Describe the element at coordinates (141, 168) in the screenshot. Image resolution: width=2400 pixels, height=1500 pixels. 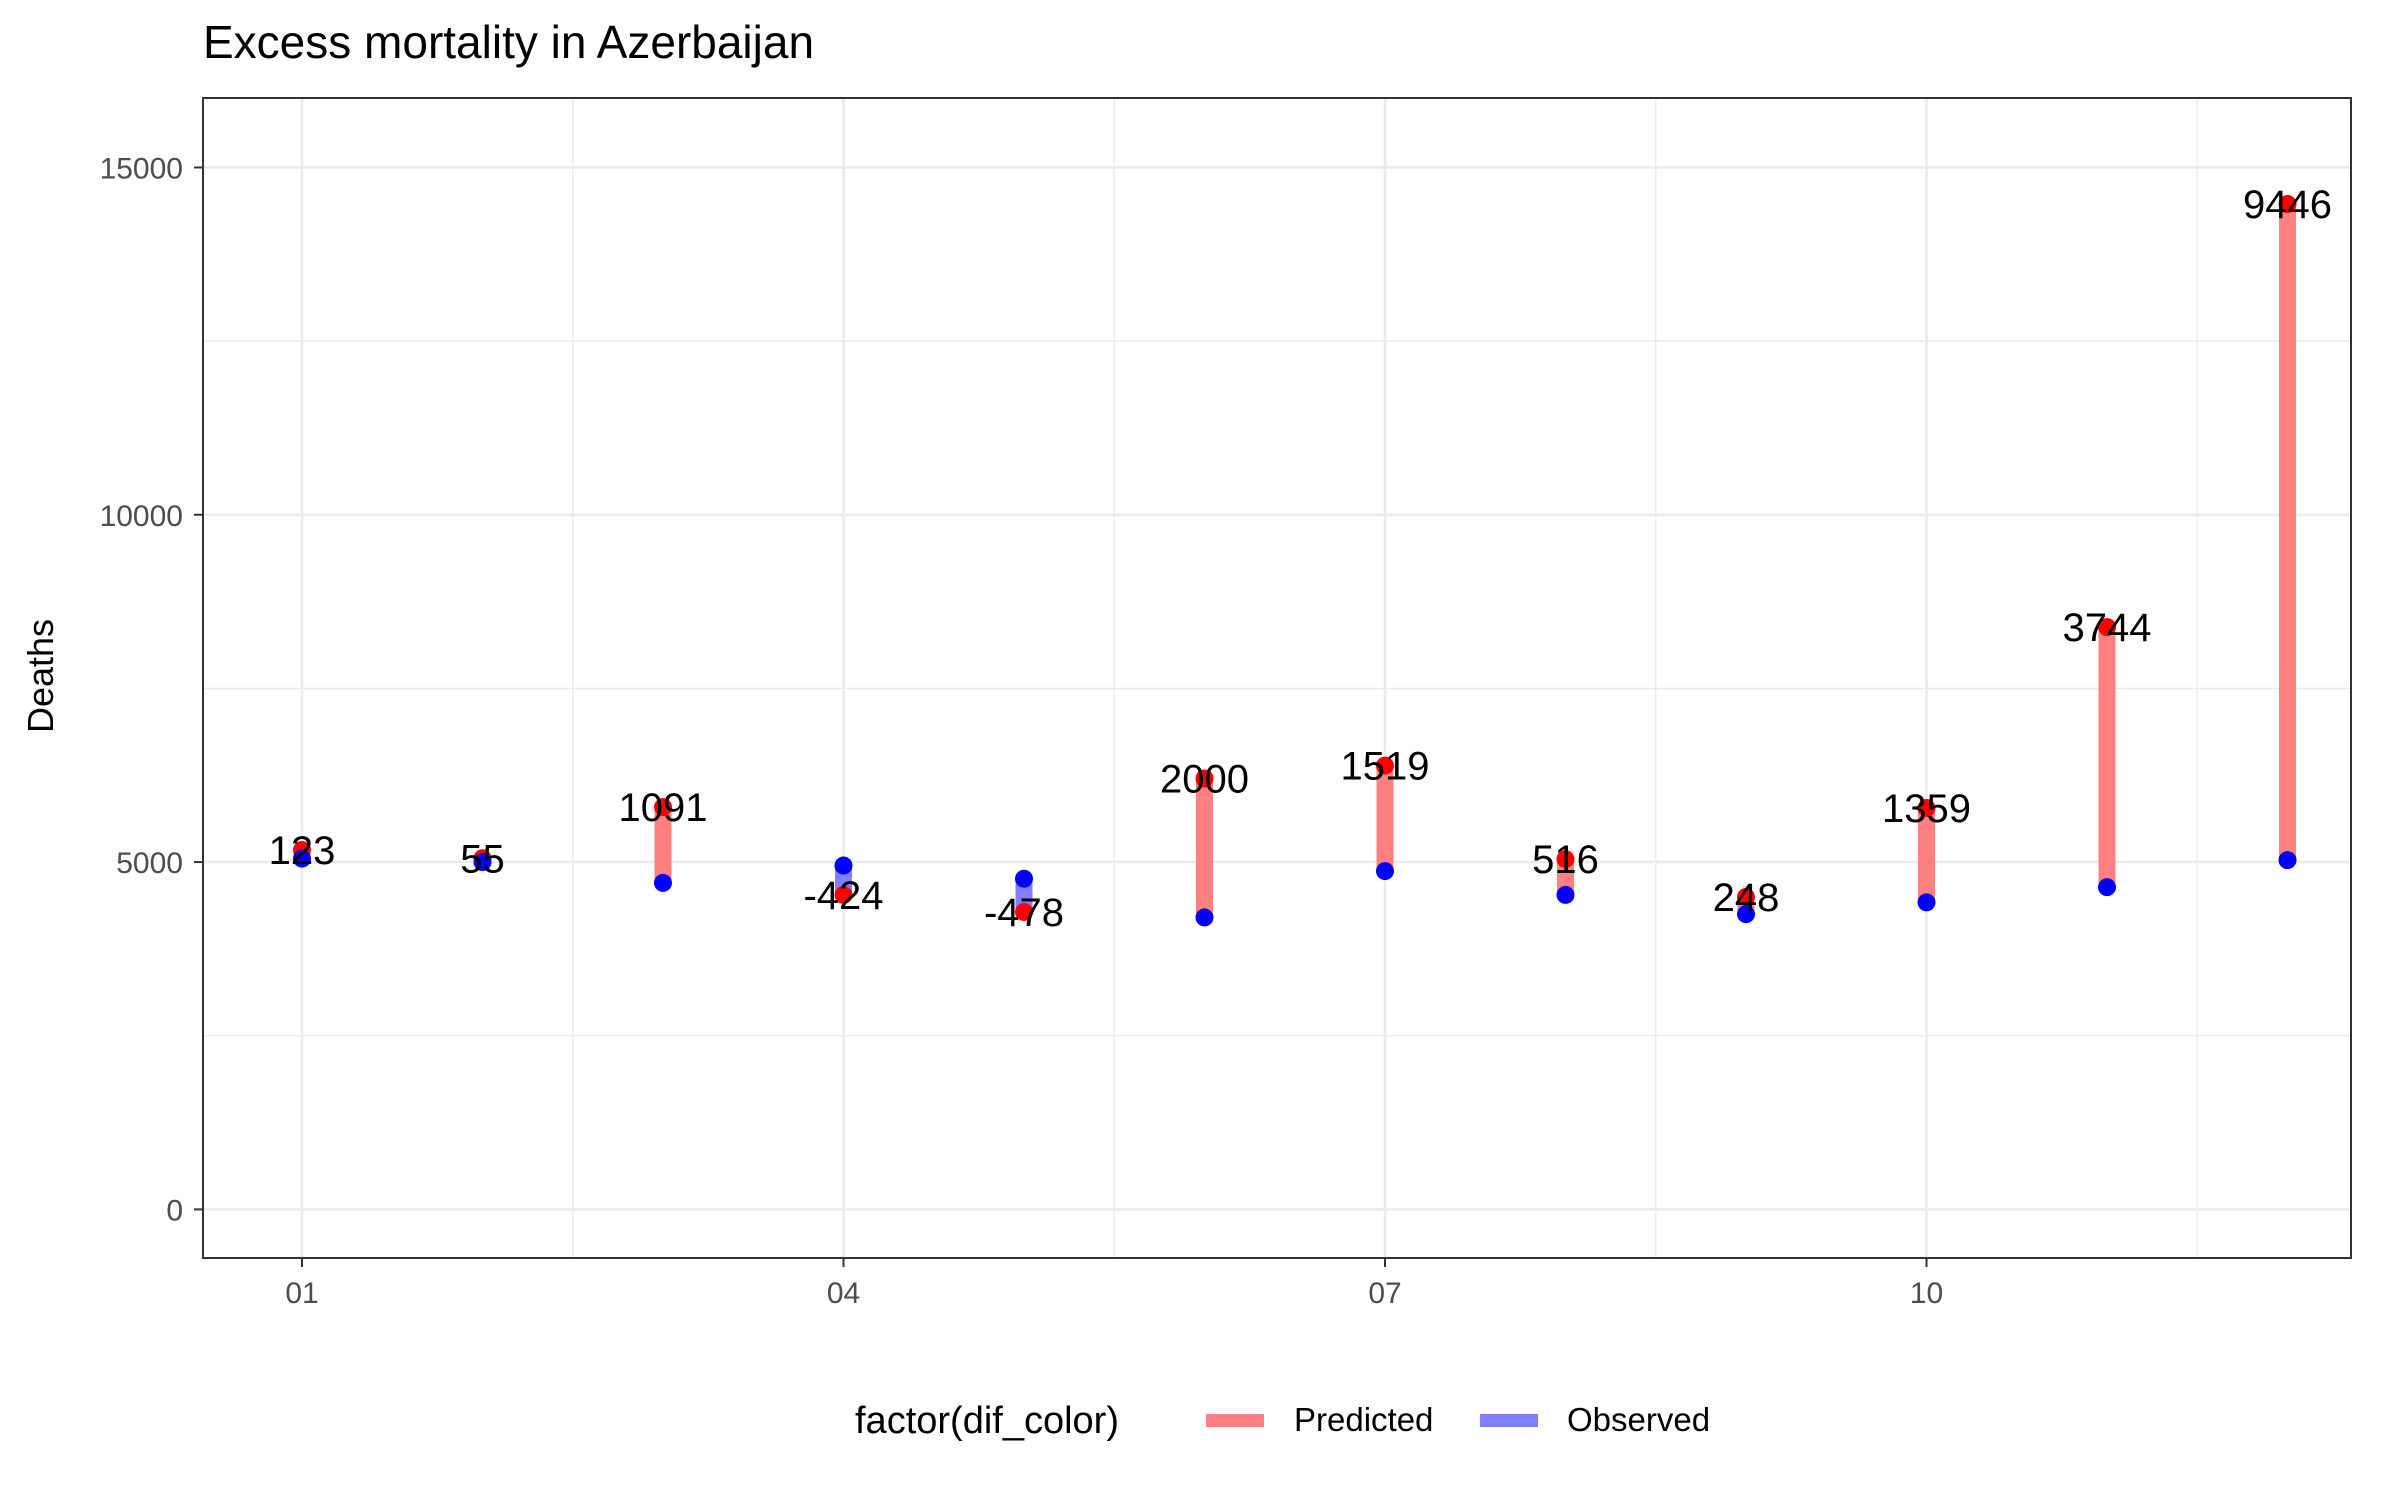
I see `y-tick-label: 15000` at that location.